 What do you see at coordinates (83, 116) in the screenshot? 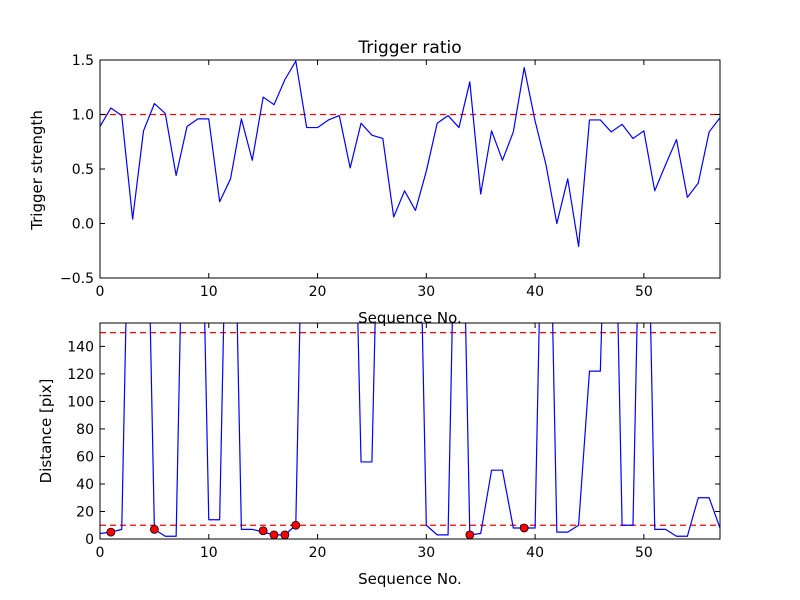
I see `y-tick-label: 1.0` at bounding box center [83, 116].